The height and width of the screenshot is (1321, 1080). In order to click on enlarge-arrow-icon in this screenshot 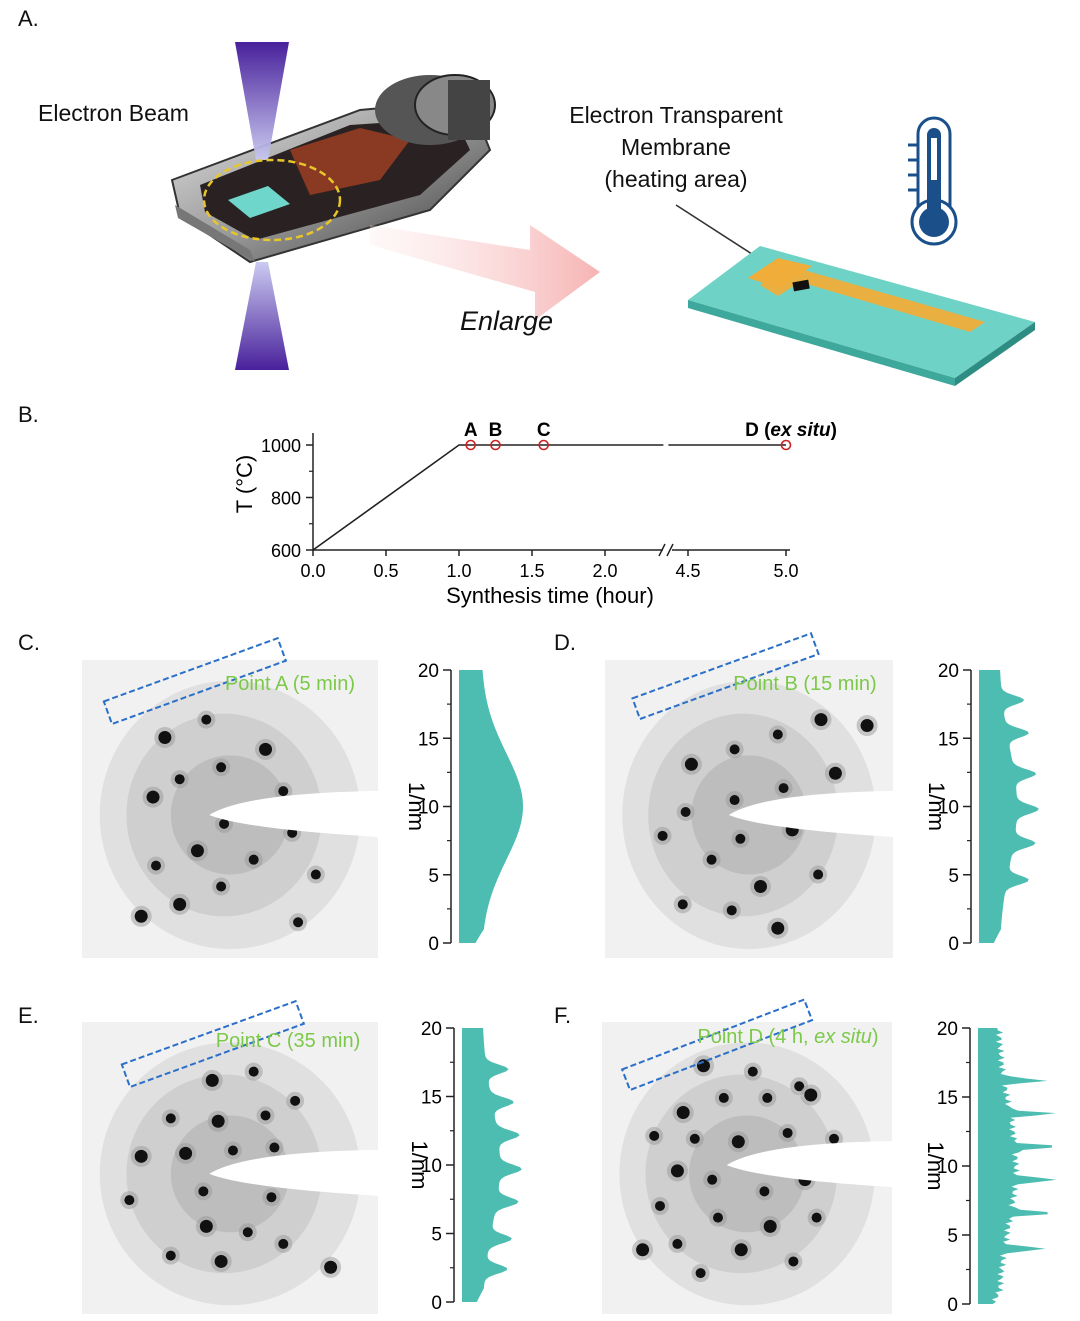, I will do `click(485, 272)`.